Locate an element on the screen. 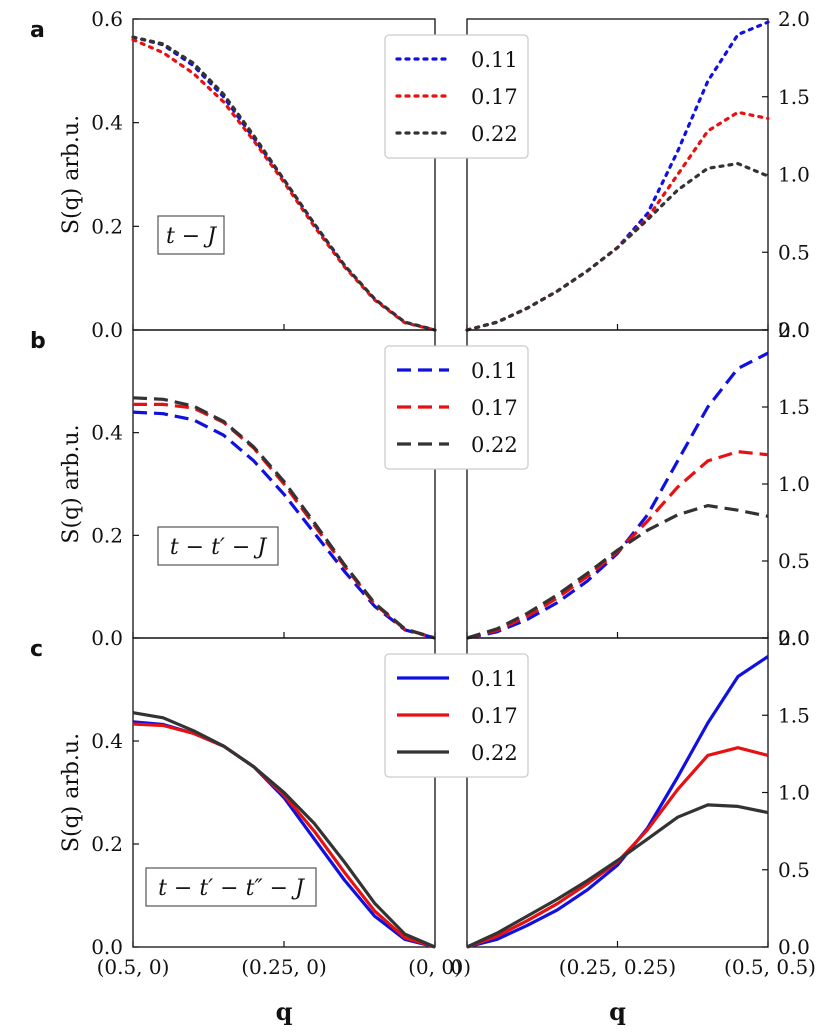 The width and height of the screenshot is (830, 1033). series-line-left-0.17 is located at coordinates (284, 835).